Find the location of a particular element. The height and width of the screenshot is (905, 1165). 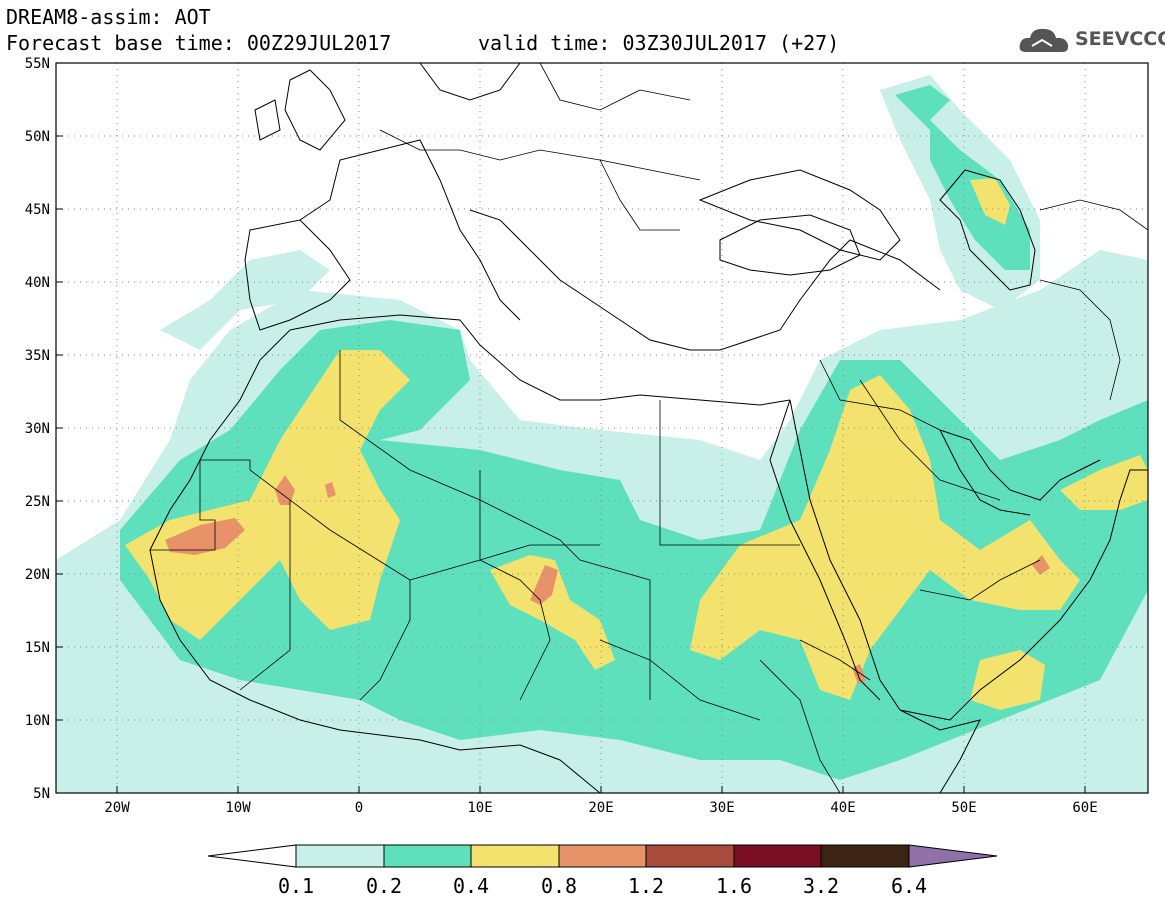

aot-area-very-high-oman is located at coordinates (1041, 565).